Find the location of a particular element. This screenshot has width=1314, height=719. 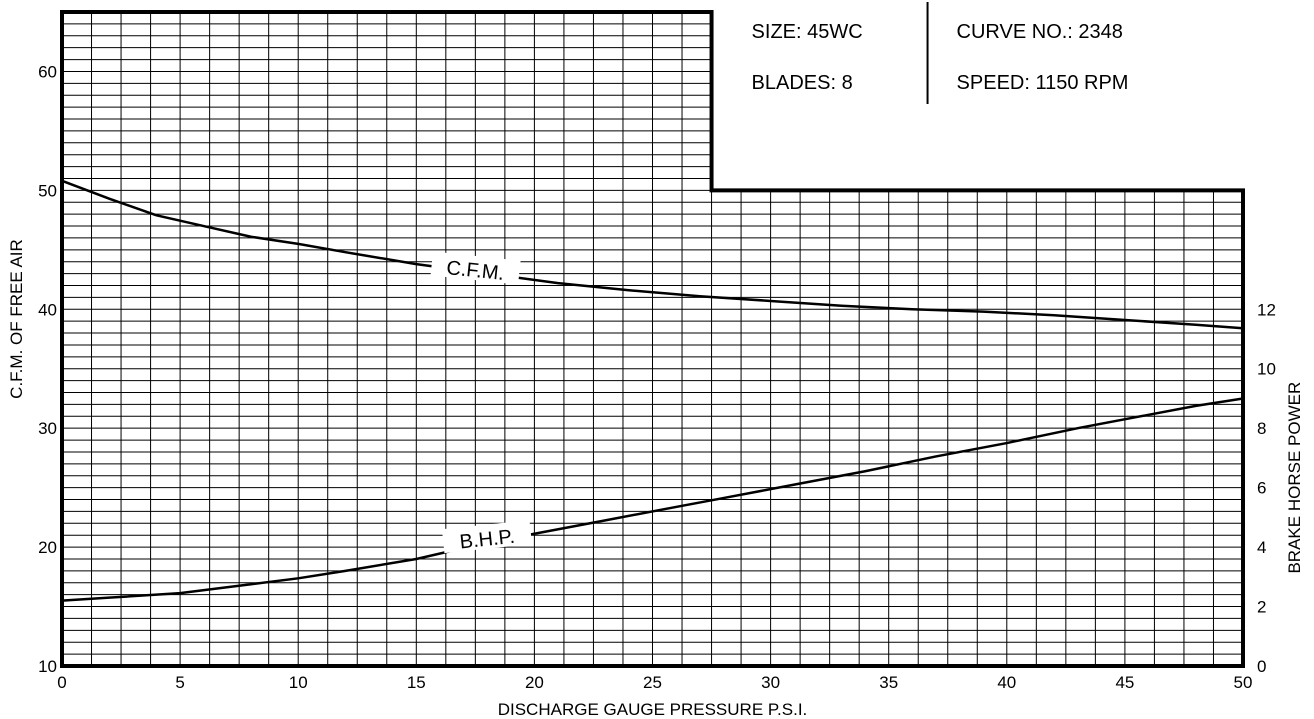

y-axis-left-title: C.F.M. OF FREE AIR is located at coordinates (16, 319).